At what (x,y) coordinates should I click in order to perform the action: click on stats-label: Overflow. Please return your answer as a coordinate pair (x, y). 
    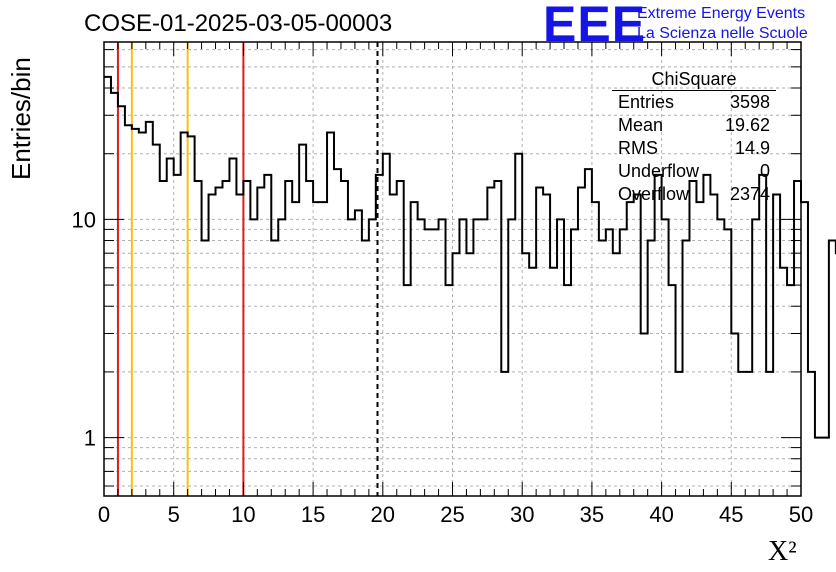
    Looking at the image, I should click on (654, 194).